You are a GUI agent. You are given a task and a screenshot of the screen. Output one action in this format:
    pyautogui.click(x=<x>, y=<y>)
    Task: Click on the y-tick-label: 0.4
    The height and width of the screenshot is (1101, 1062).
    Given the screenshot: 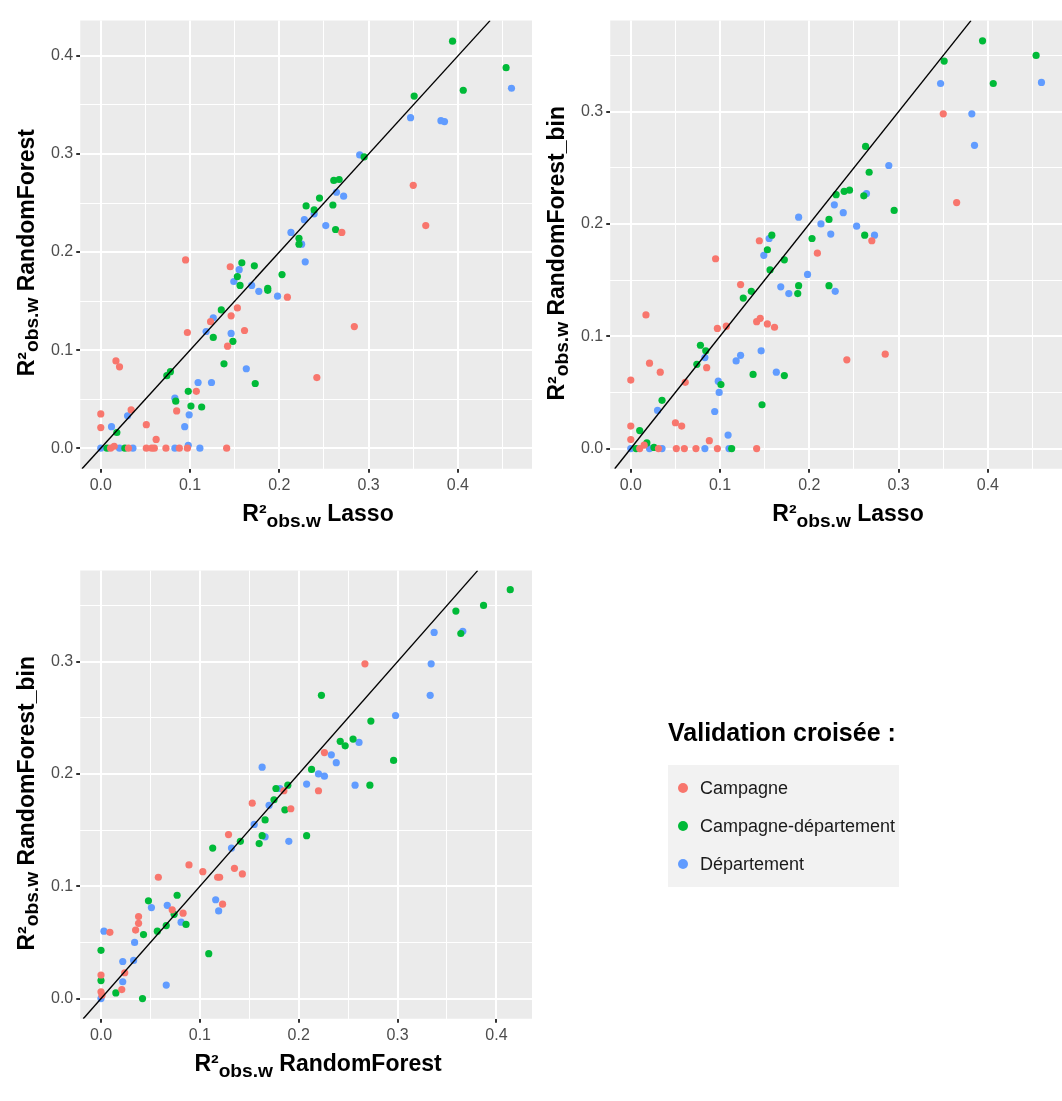 What is the action you would take?
    pyautogui.click(x=62, y=55)
    